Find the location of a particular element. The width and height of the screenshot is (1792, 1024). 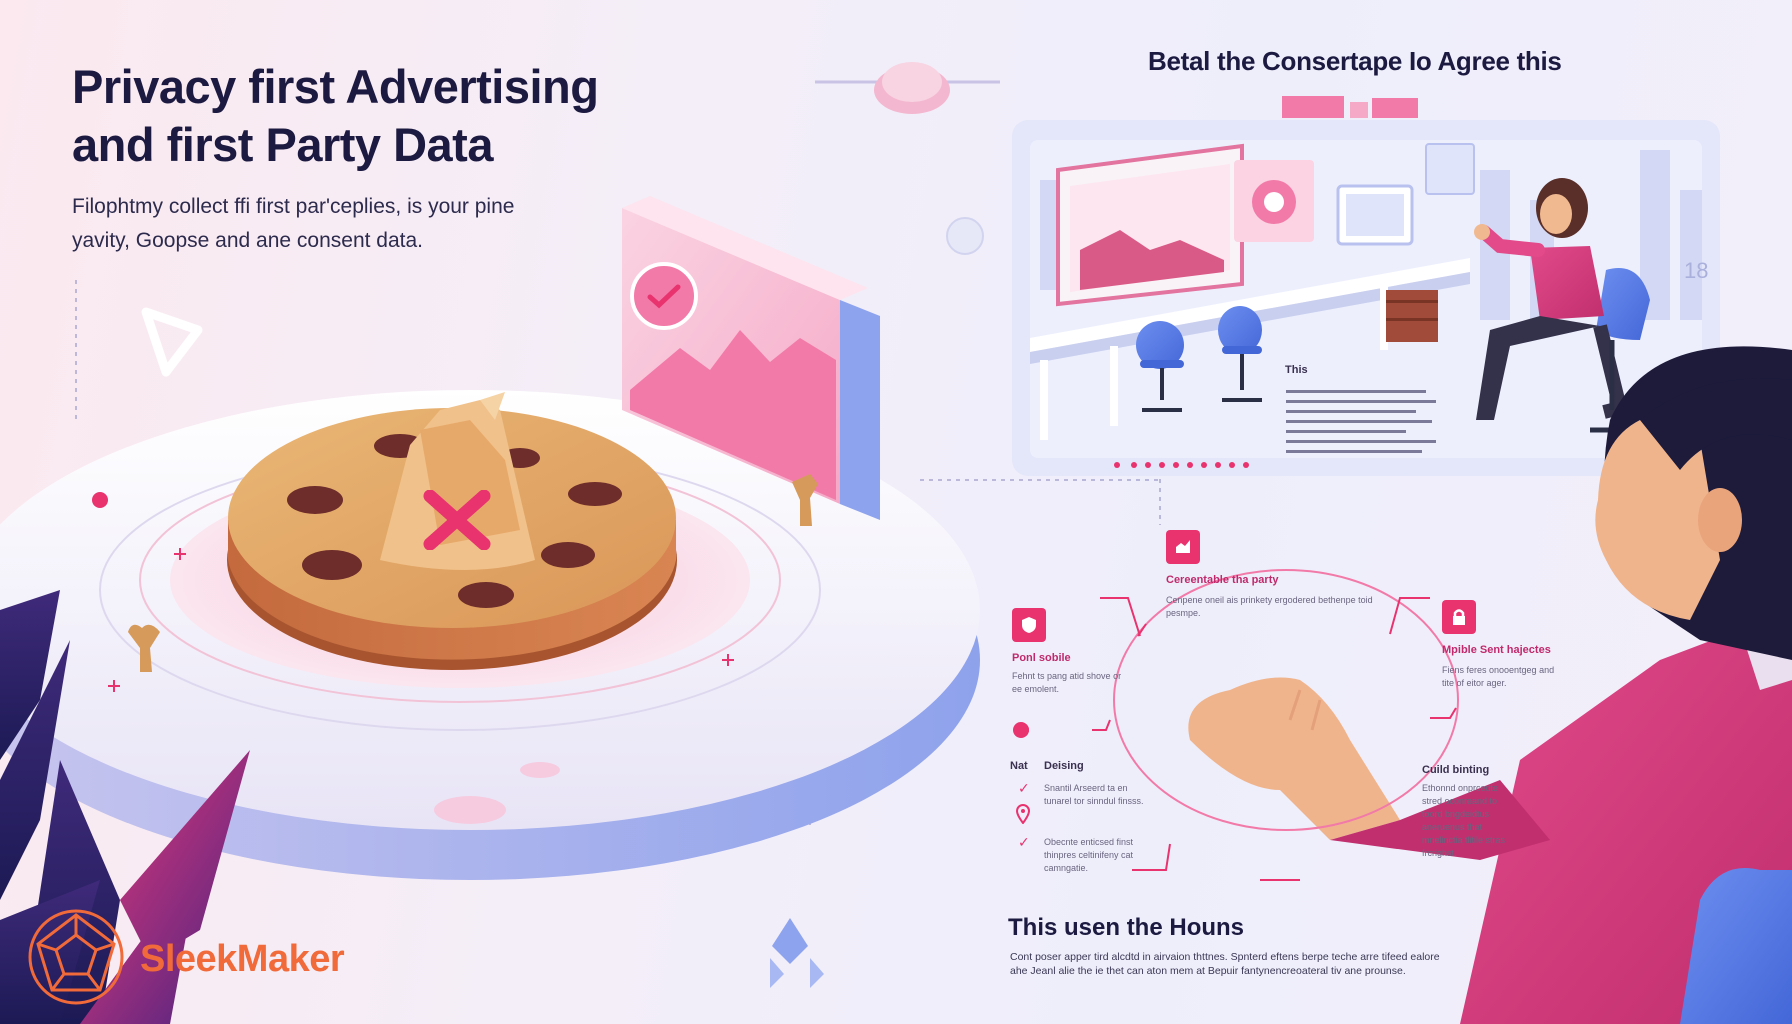

title-line-2: and first Party Data is located at coordinates (282, 144).